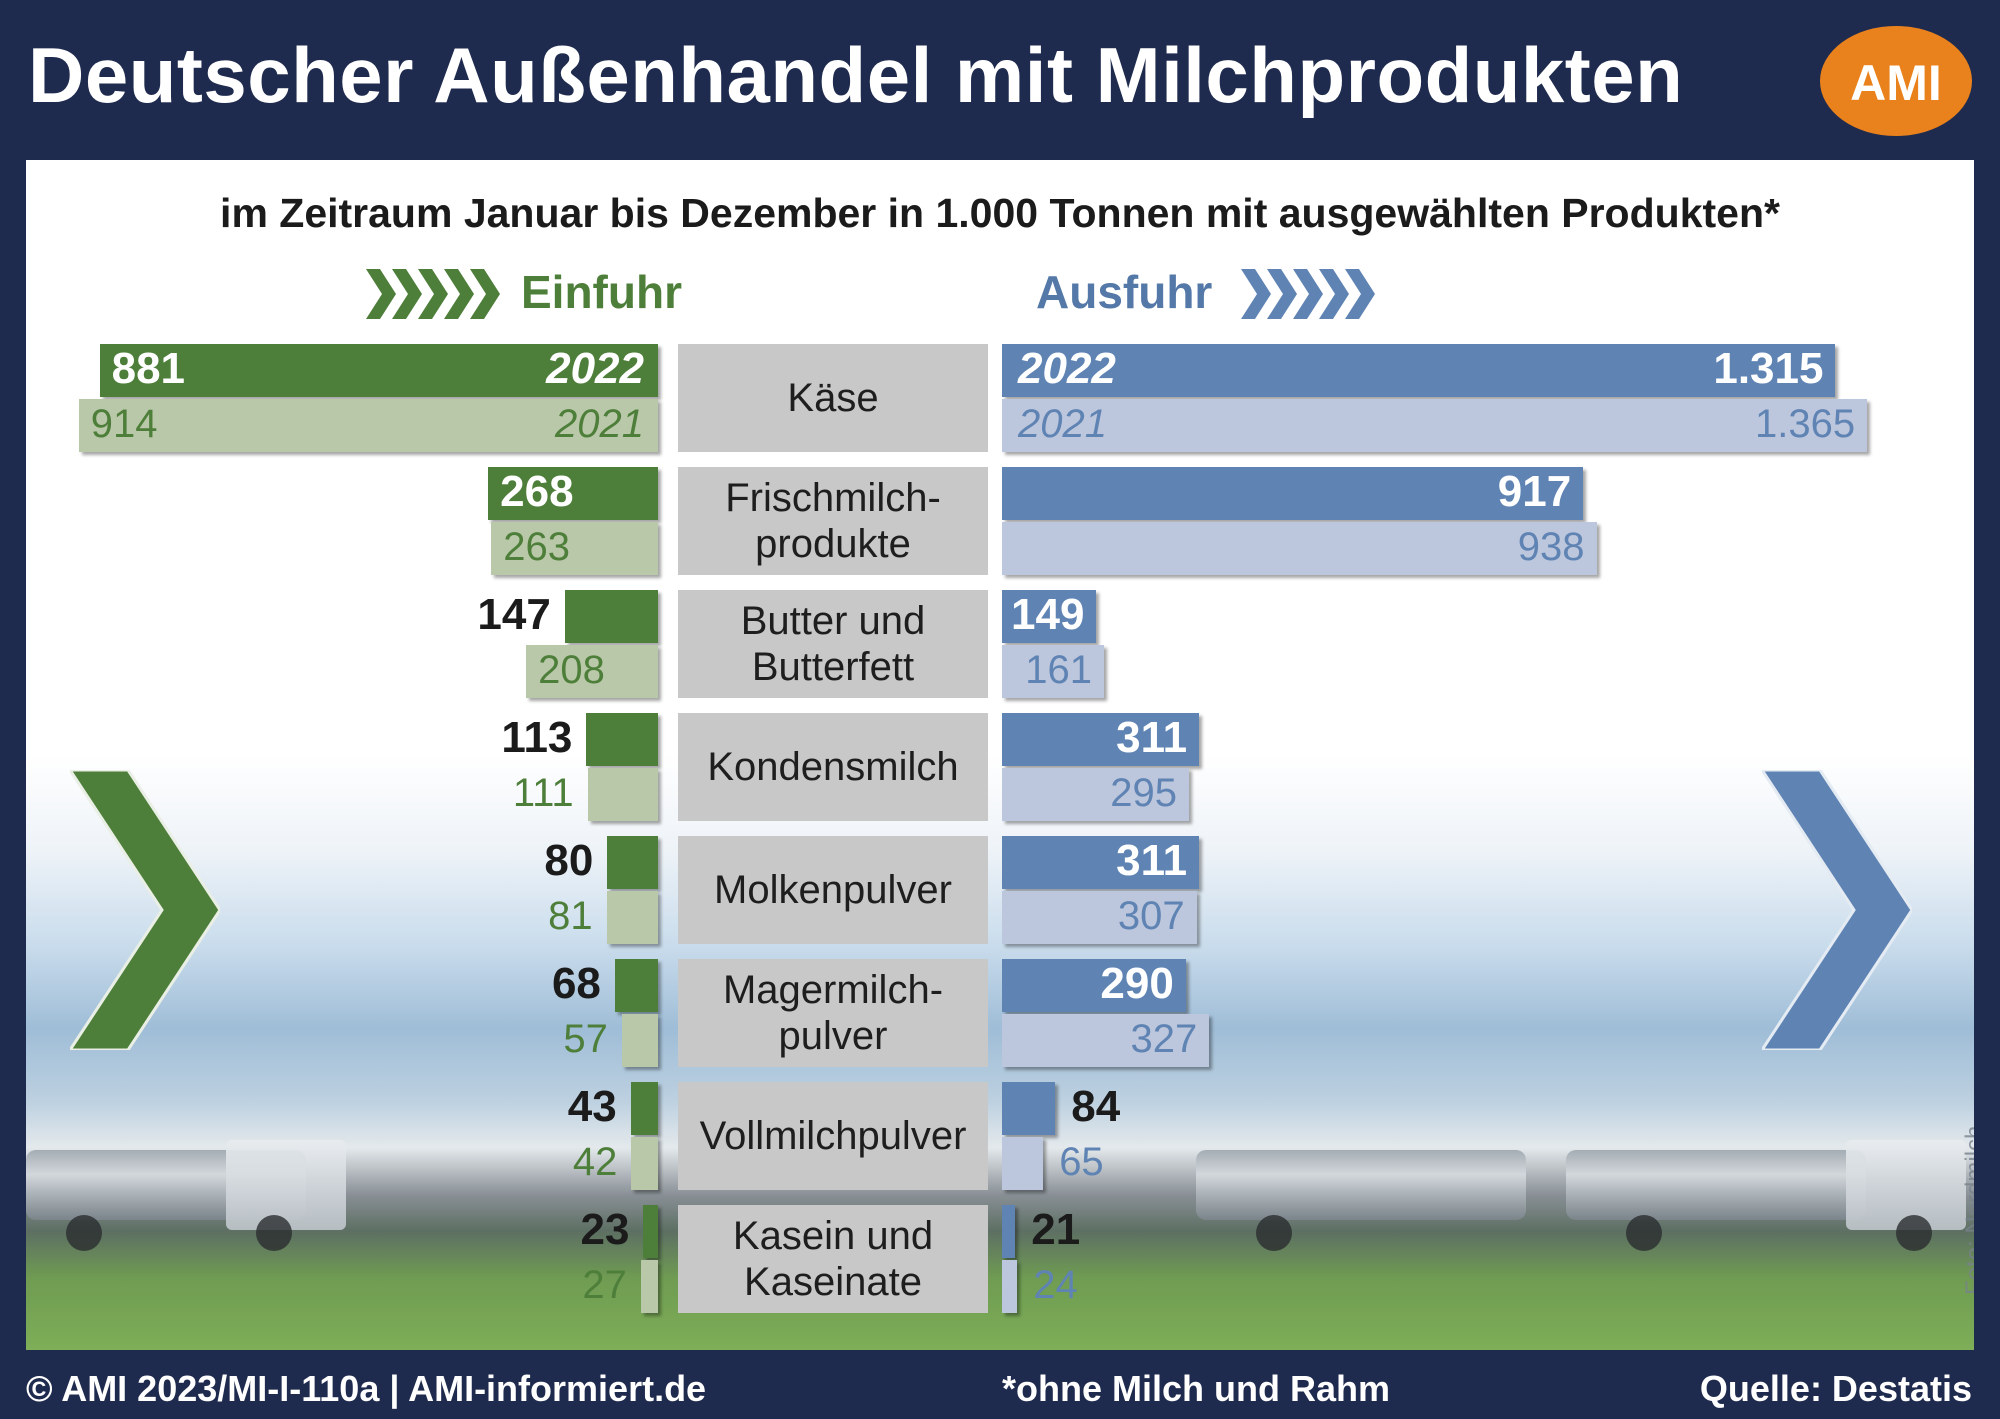  What do you see at coordinates (1059, 670) in the screenshot?
I see `export-2021-value: 161` at bounding box center [1059, 670].